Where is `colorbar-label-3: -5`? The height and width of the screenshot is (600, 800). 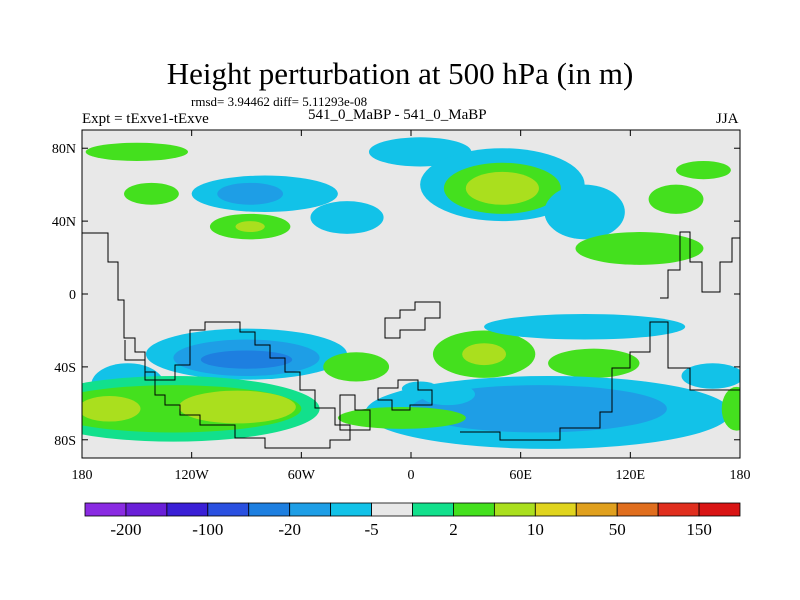
colorbar-label-3: -5 is located at coordinates (371, 529).